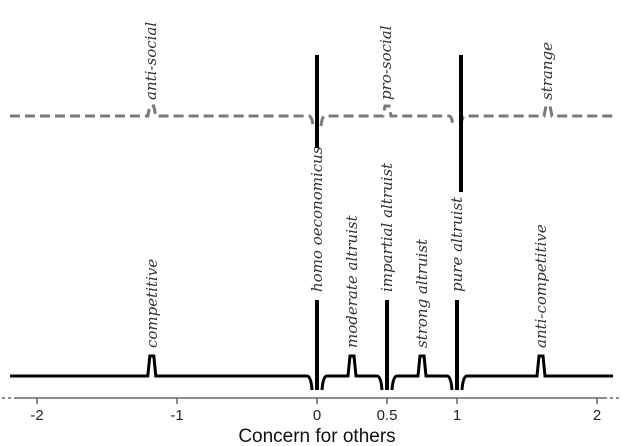 Image resolution: width=623 pixels, height=446 pixels. Describe the element at coordinates (541, 286) in the screenshot. I see `bottom-label-6: anti-competitive` at that location.